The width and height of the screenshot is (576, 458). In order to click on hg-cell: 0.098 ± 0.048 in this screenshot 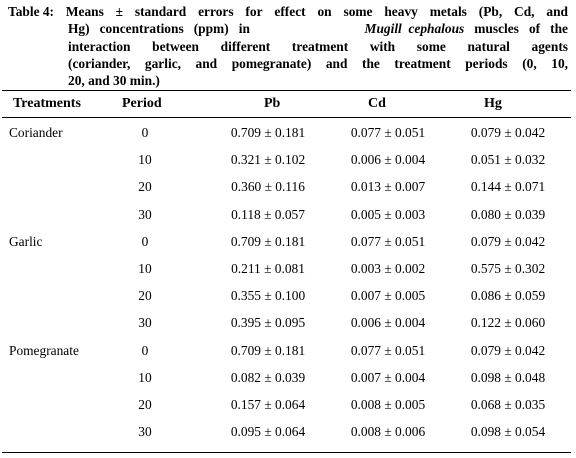, I will do `click(508, 377)`.